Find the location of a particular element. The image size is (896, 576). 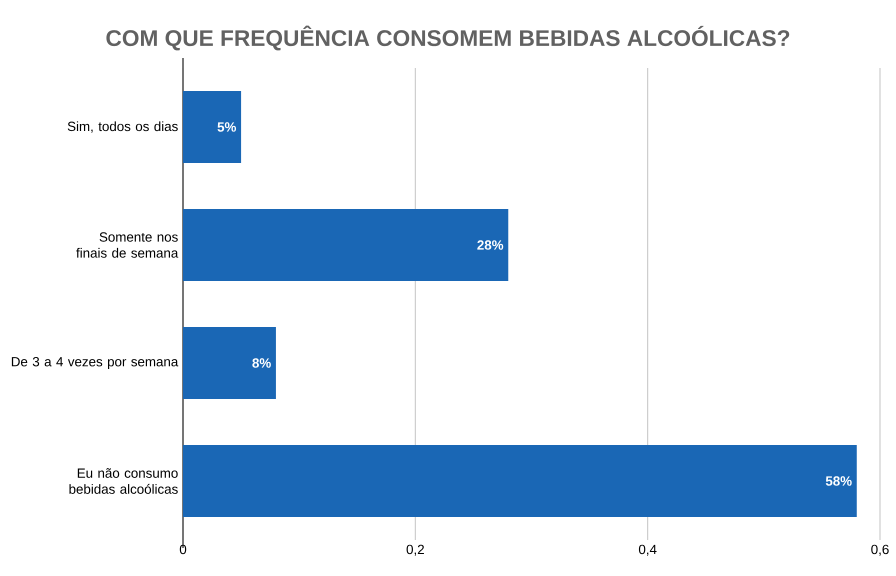

y-tick-label: De 3 a 4 vezes por semana is located at coordinates (95, 363).